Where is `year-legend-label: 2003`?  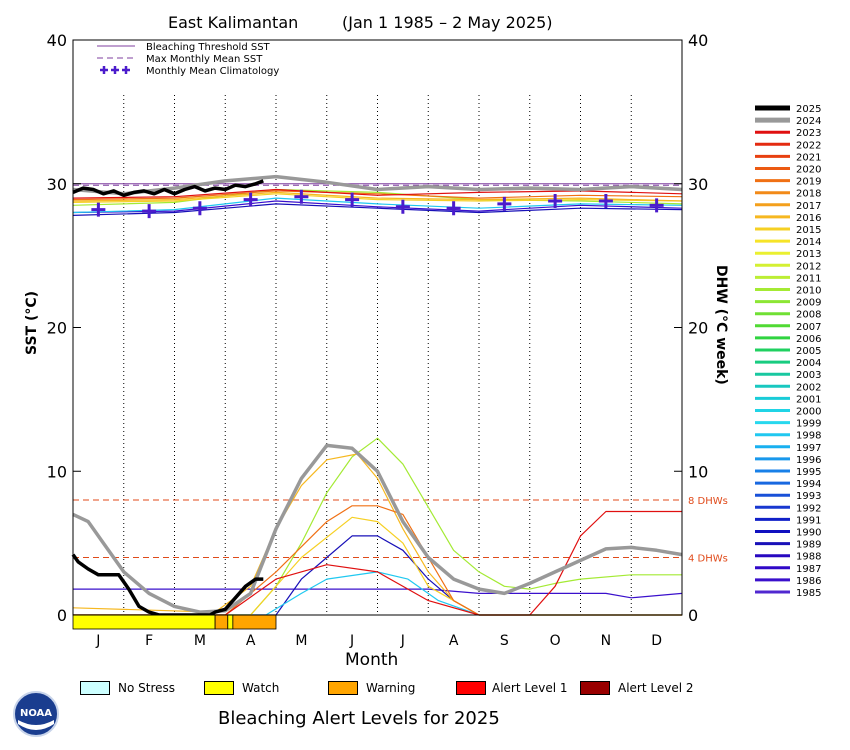
year-legend-label: 2003 is located at coordinates (808, 375).